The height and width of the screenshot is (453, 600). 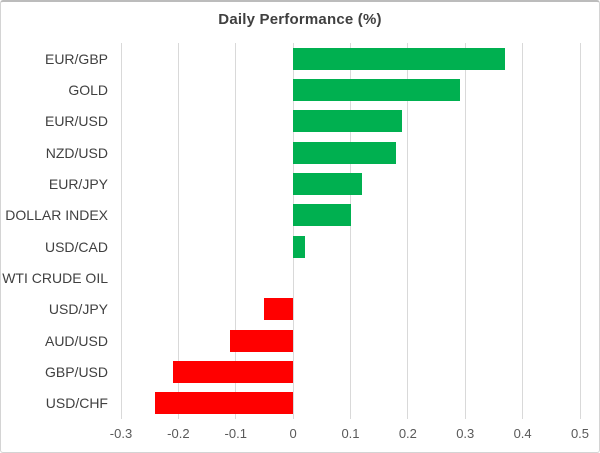 What do you see at coordinates (465, 433) in the screenshot?
I see `x-tick-label: 0.3` at bounding box center [465, 433].